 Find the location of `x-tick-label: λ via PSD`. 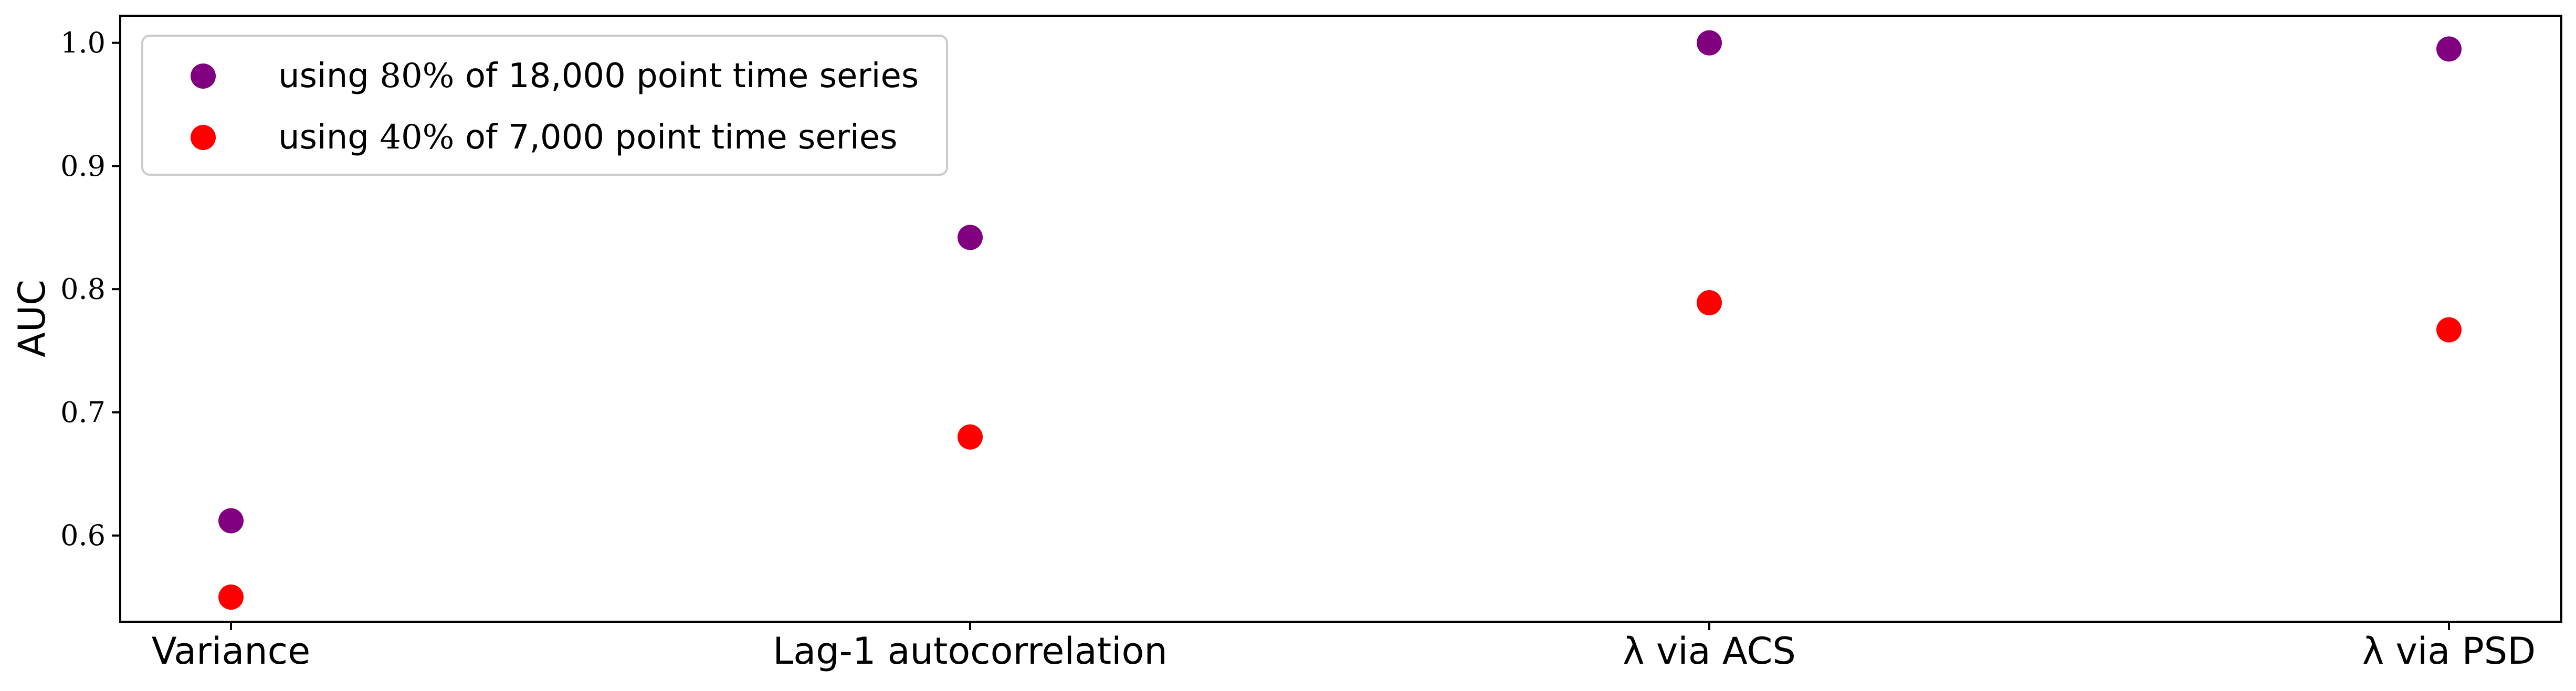

x-tick-label: λ via PSD is located at coordinates (2449, 651).